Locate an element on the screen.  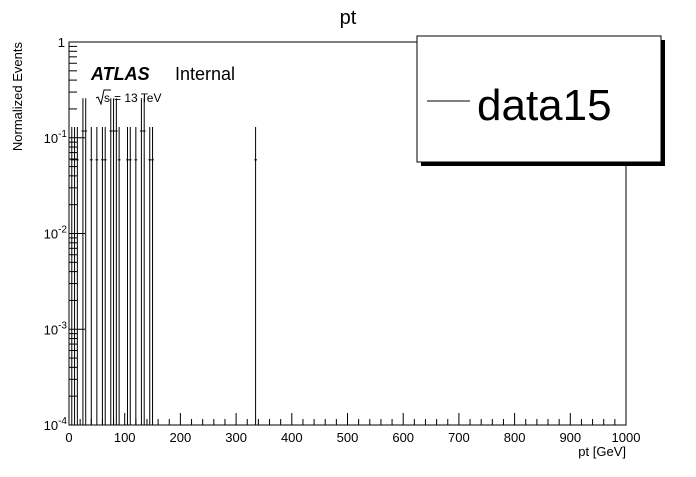
energy-value-label: = 13 TeV is located at coordinates (137, 98).